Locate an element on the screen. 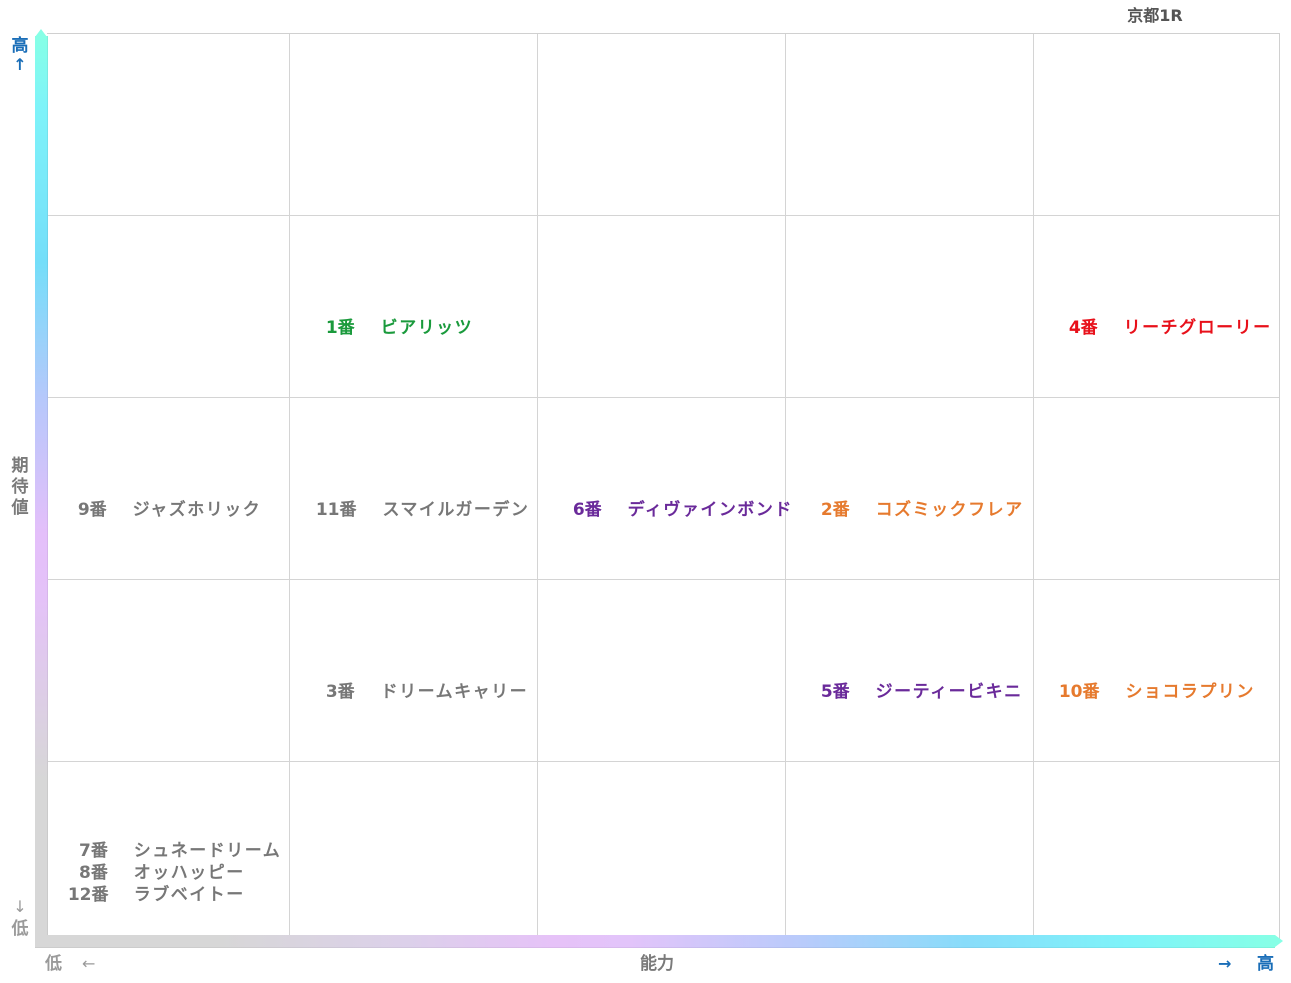 Image resolution: width=1291 pixels, height=983 pixels. horse-entry: 10番 ショコラプリン is located at coordinates (1149, 681).